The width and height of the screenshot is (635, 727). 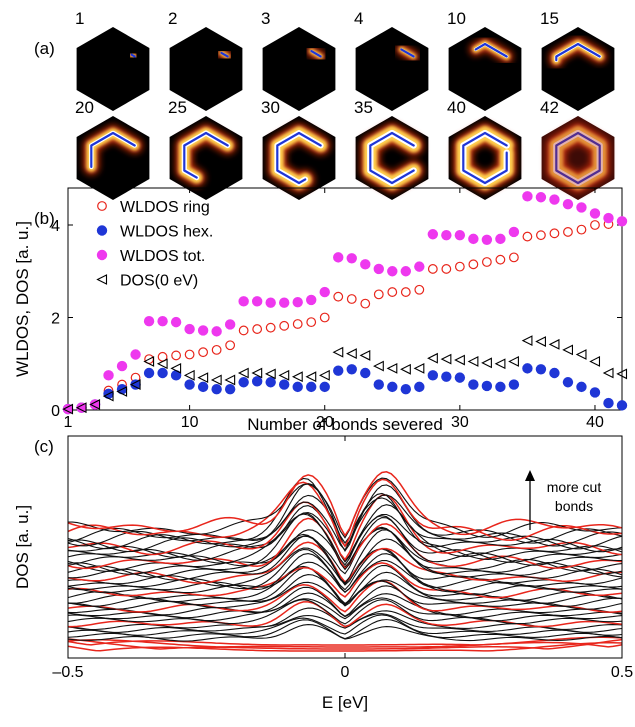 I want to click on hex-edge-tint, so click(x=578, y=158).